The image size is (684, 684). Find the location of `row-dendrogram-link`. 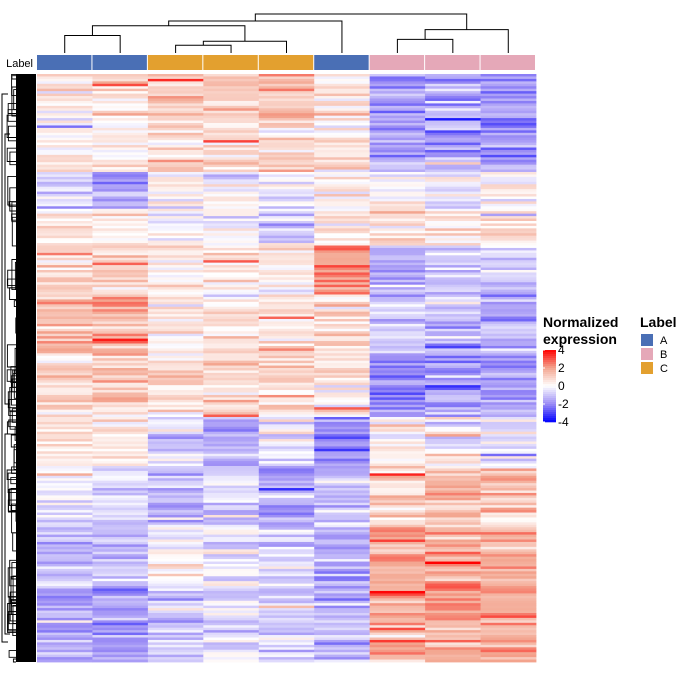

row-dendrogram-link is located at coordinates (14, 542).